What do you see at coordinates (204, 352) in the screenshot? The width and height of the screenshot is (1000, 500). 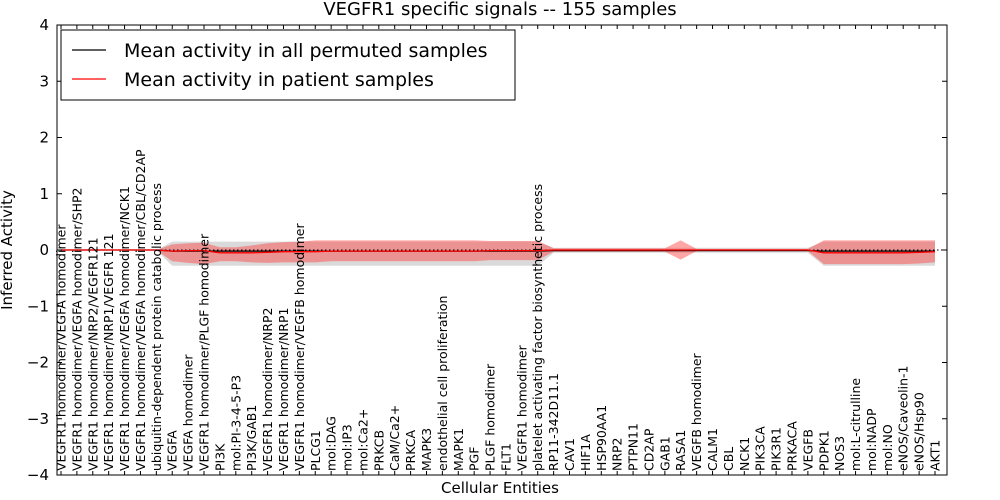 I see `x-tick-label: VEGFR1 homodimer/PLGF homodimer` at bounding box center [204, 352].